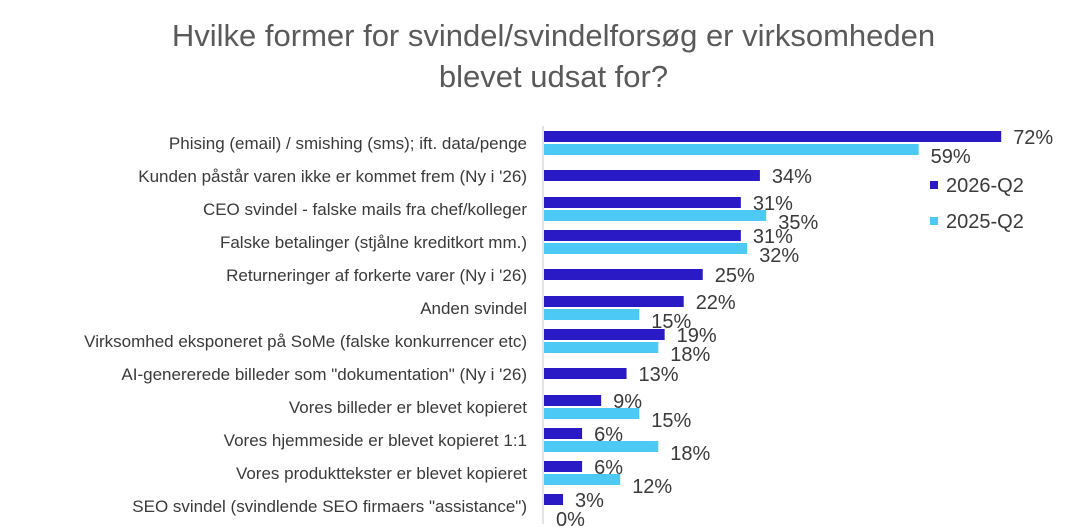  What do you see at coordinates (408, 407) in the screenshot?
I see `category-label: Vores billeder er blevet kopieret` at bounding box center [408, 407].